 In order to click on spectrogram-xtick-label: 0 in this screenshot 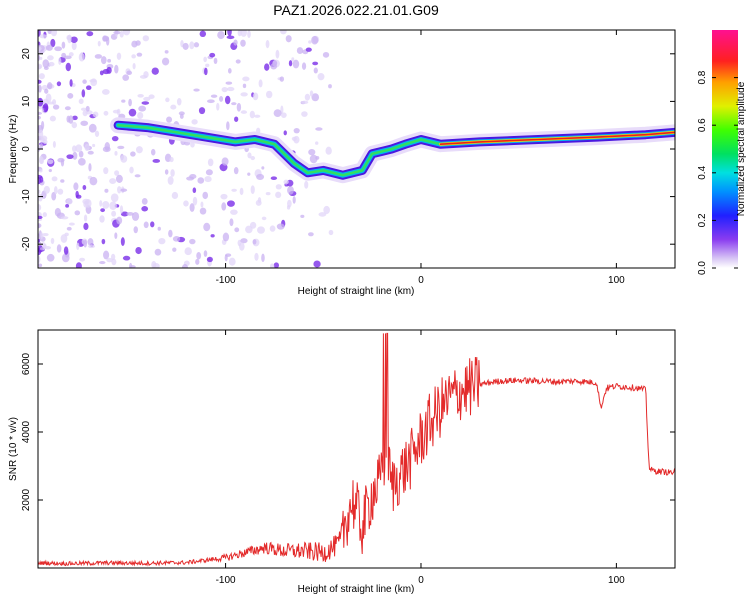, I will do `click(421, 280)`.